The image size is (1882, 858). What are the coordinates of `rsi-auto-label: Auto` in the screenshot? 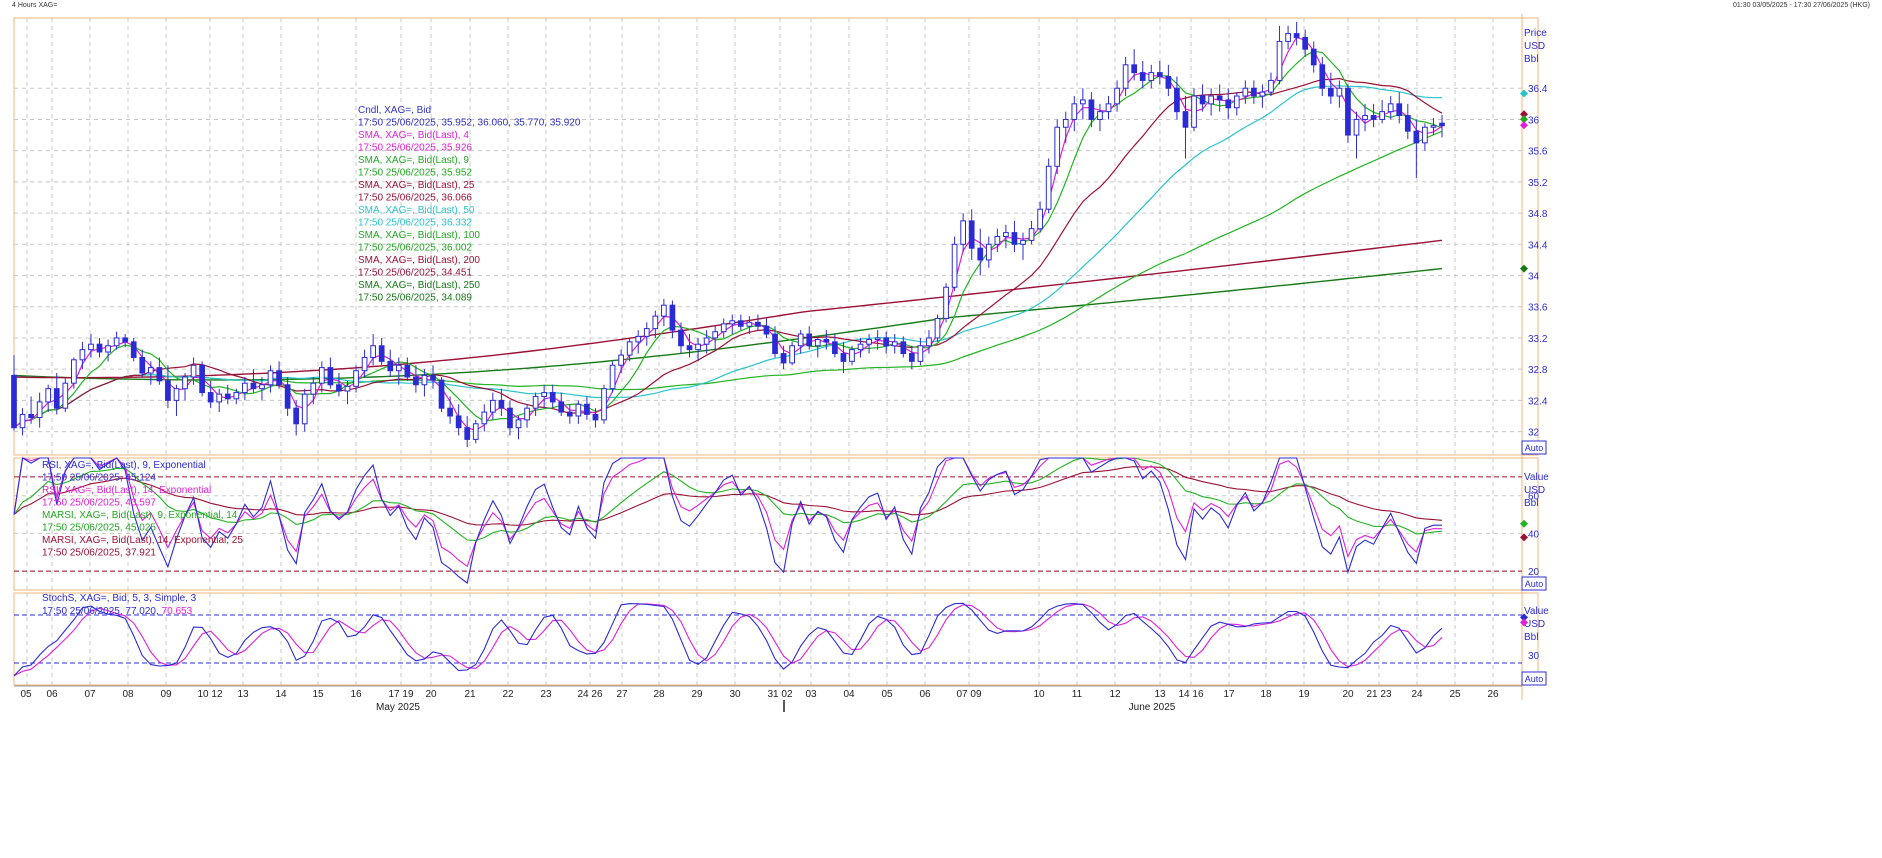 It's located at (1534, 584).